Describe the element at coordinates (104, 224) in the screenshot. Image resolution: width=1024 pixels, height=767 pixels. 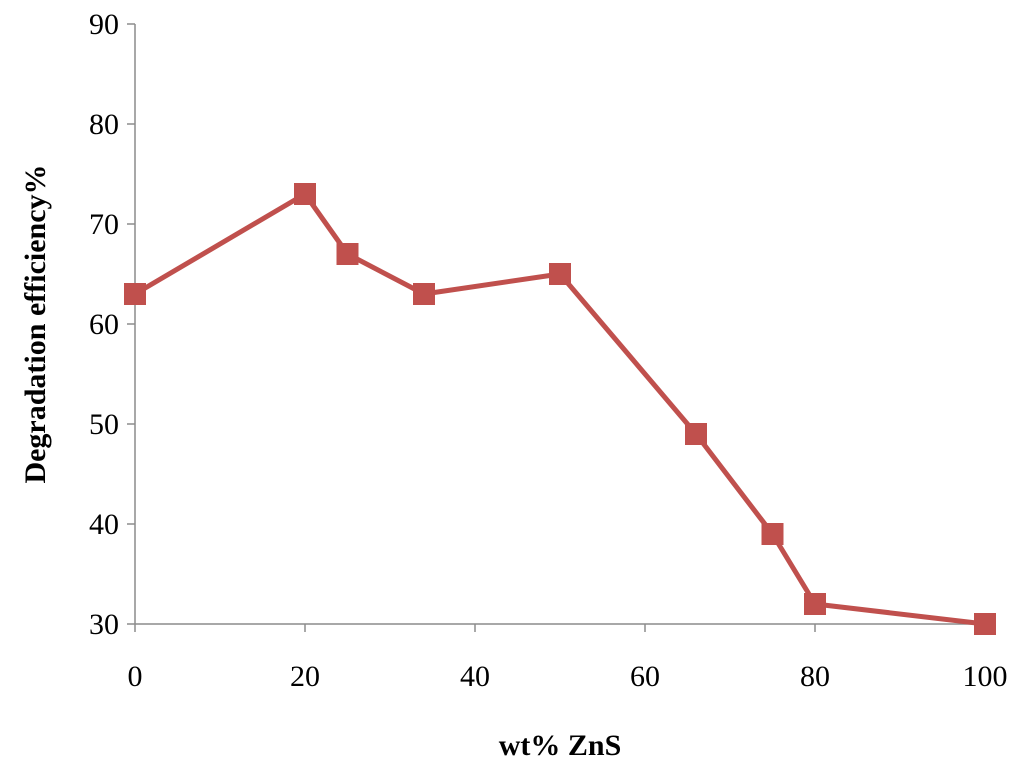
I see `y-tick-label: 70` at that location.